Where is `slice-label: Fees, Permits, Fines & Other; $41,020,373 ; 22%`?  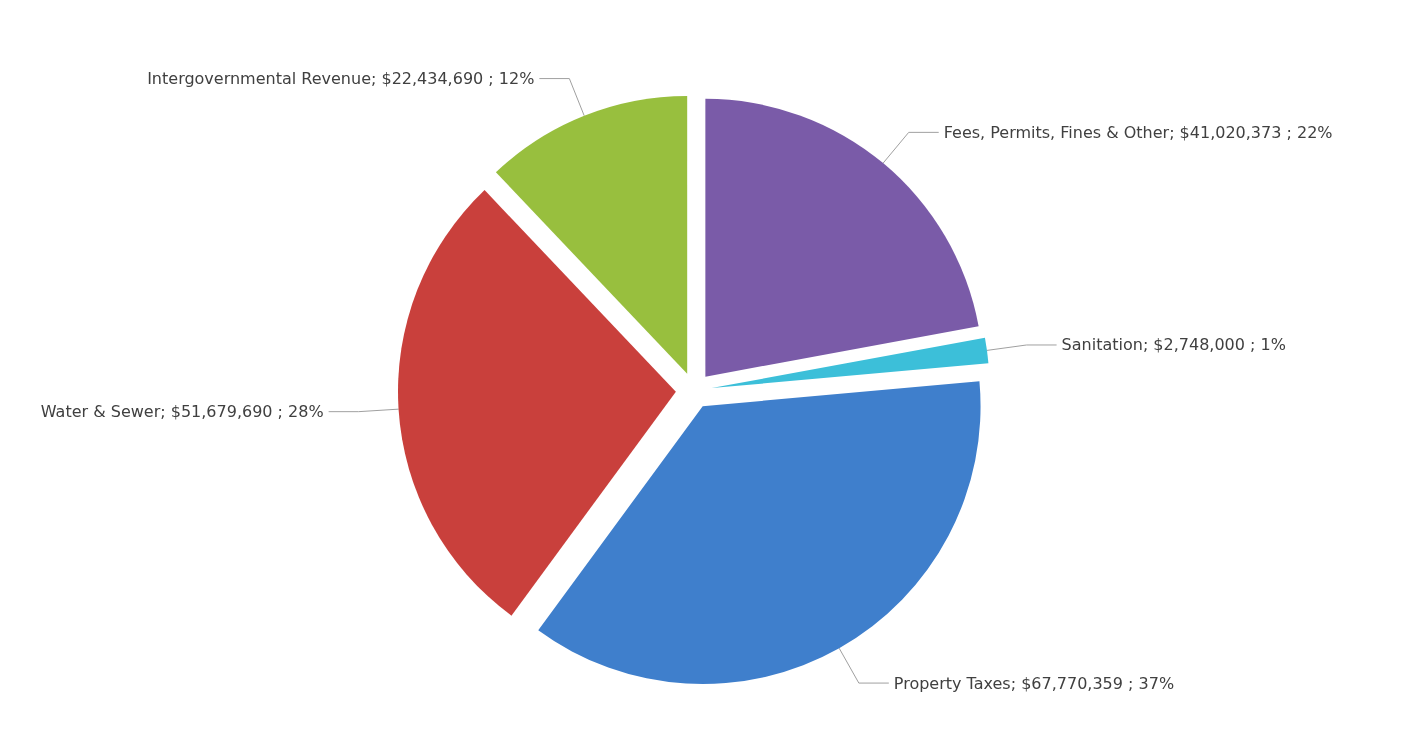 slice-label: Fees, Permits, Fines & Other; $41,020,373 ; 22% is located at coordinates (1138, 132).